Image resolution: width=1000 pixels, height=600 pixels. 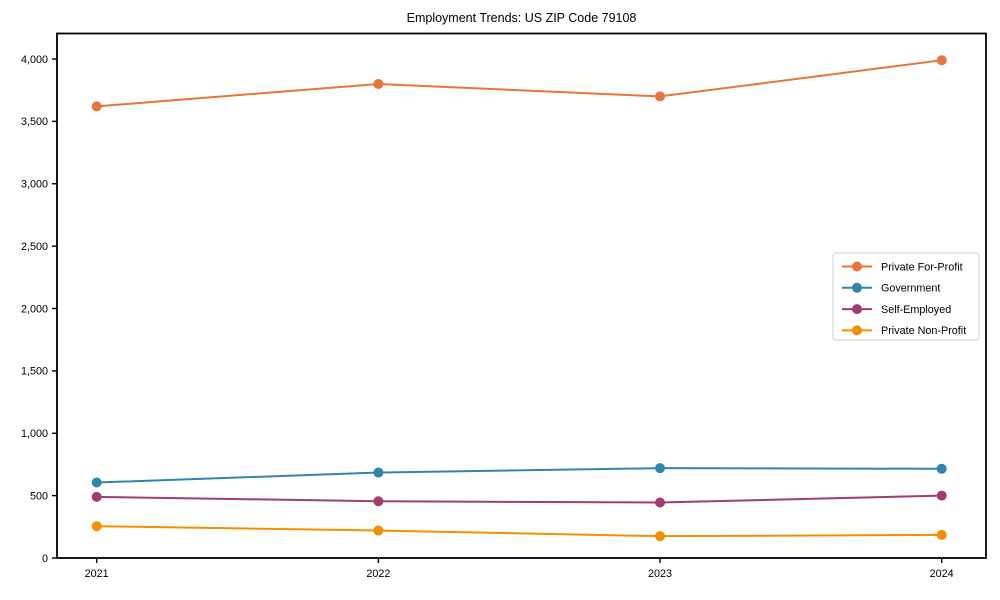 What do you see at coordinates (97, 574) in the screenshot?
I see `x-tick-label: 2021` at bounding box center [97, 574].